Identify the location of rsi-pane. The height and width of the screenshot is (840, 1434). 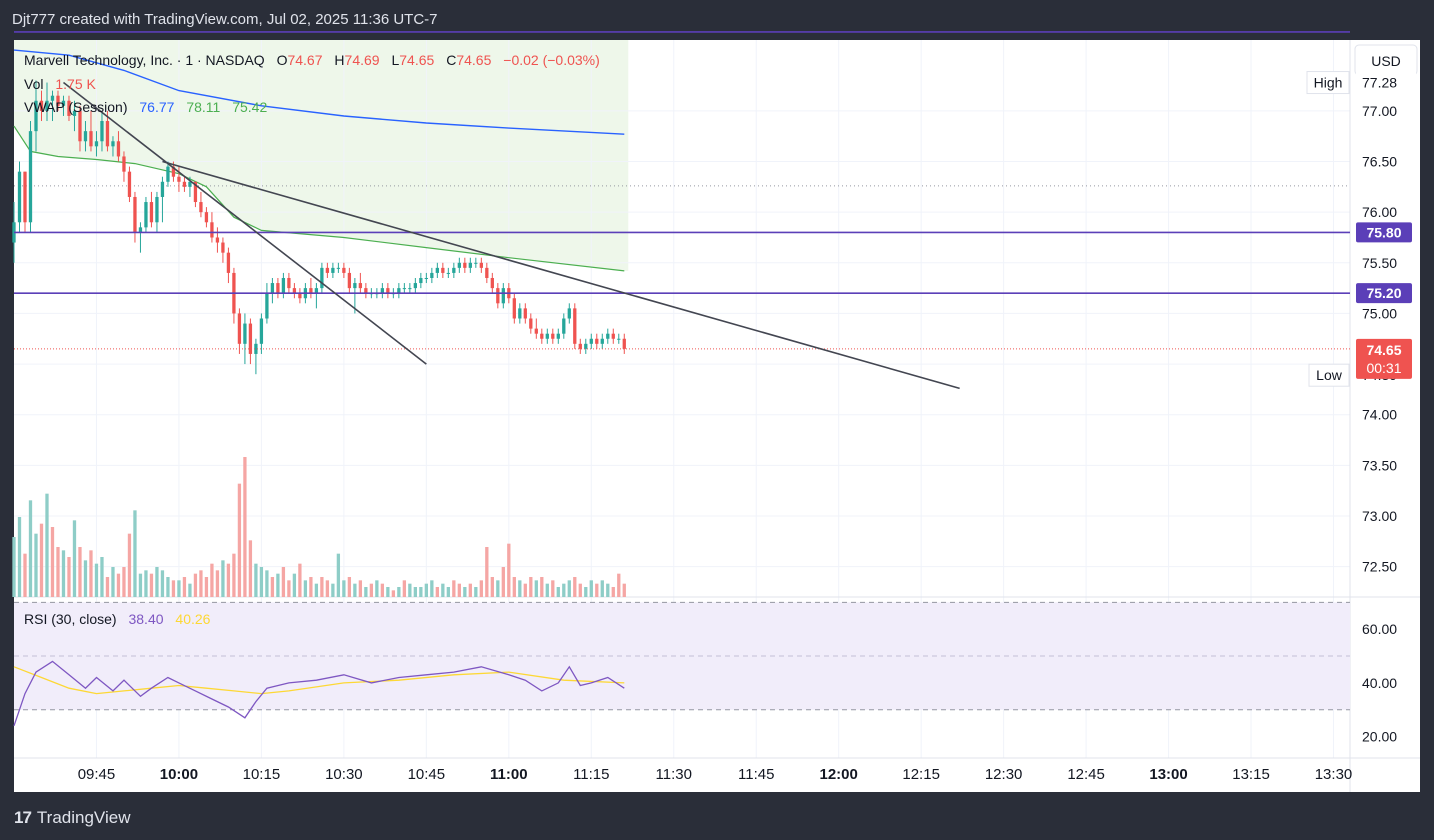
(681, 664).